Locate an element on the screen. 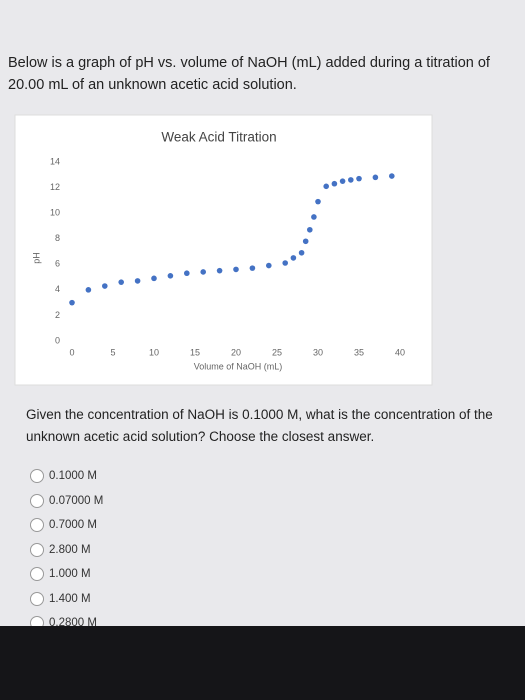 The width and height of the screenshot is (525, 700). y-tick-label: 10 is located at coordinates (55, 213).